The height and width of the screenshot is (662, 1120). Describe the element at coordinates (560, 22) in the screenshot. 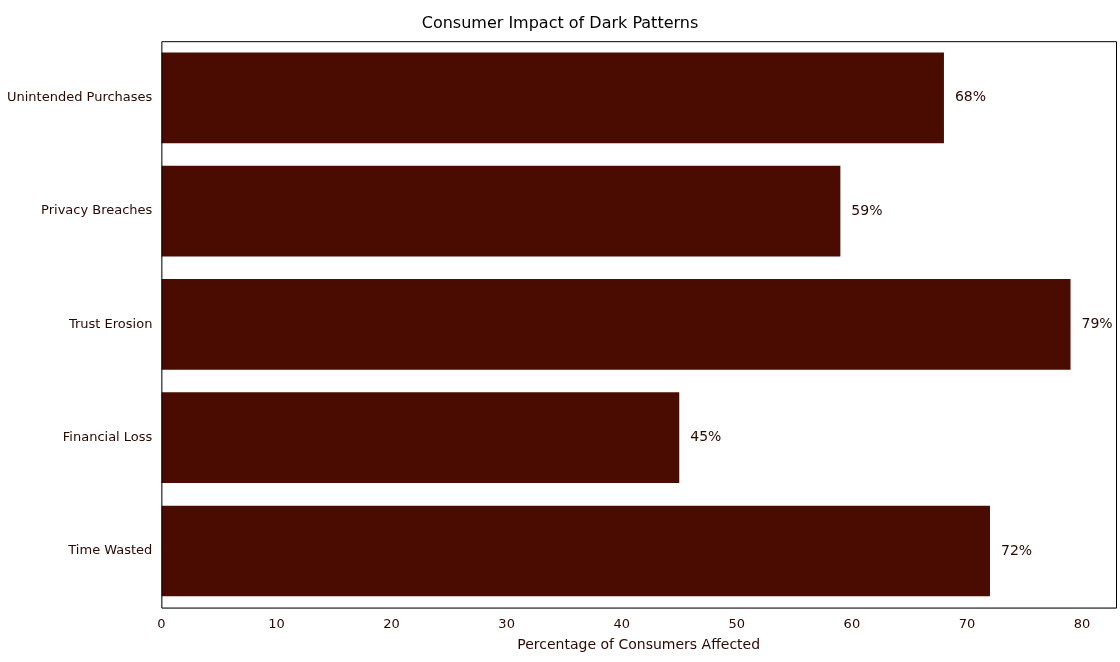

I see `chart-title: Consumer Impact of Dark Patterns` at that location.